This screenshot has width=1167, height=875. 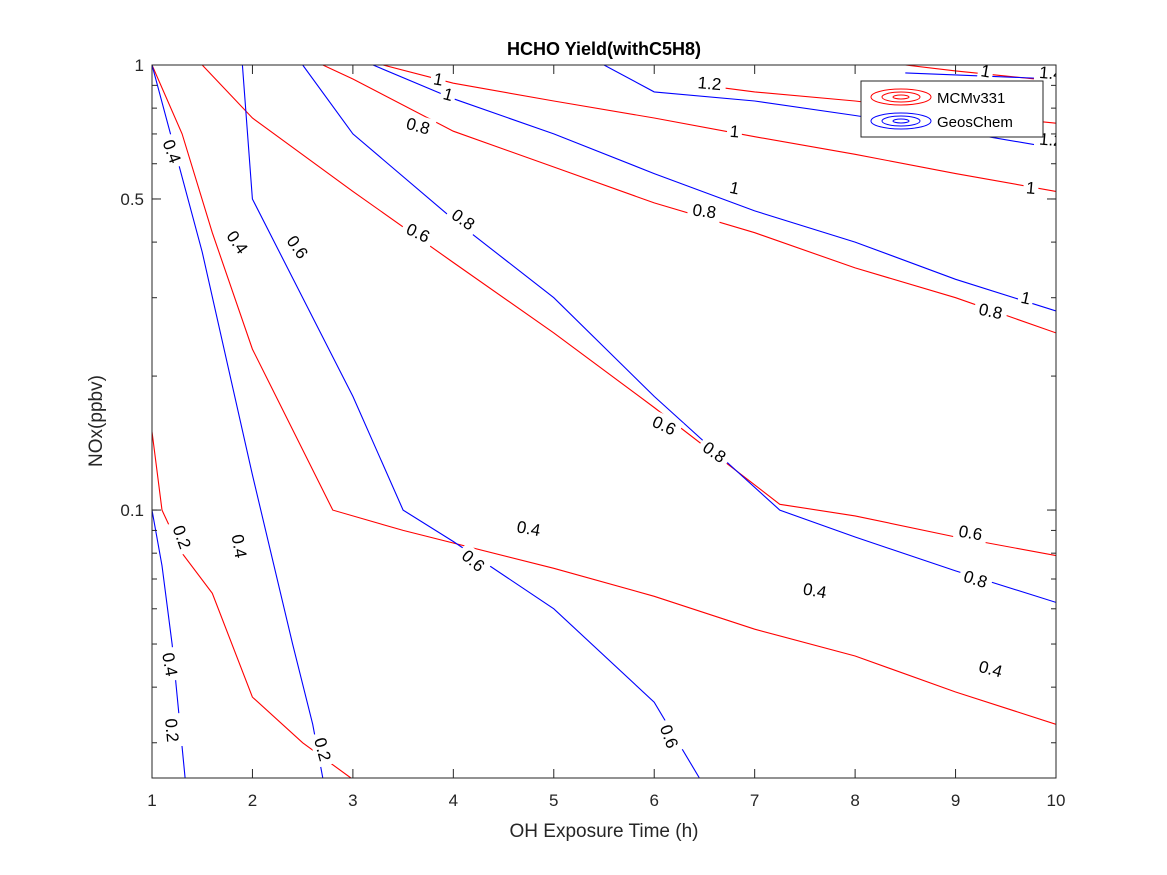 I want to click on legend: MCMv331 GeosChem, so click(x=952, y=109).